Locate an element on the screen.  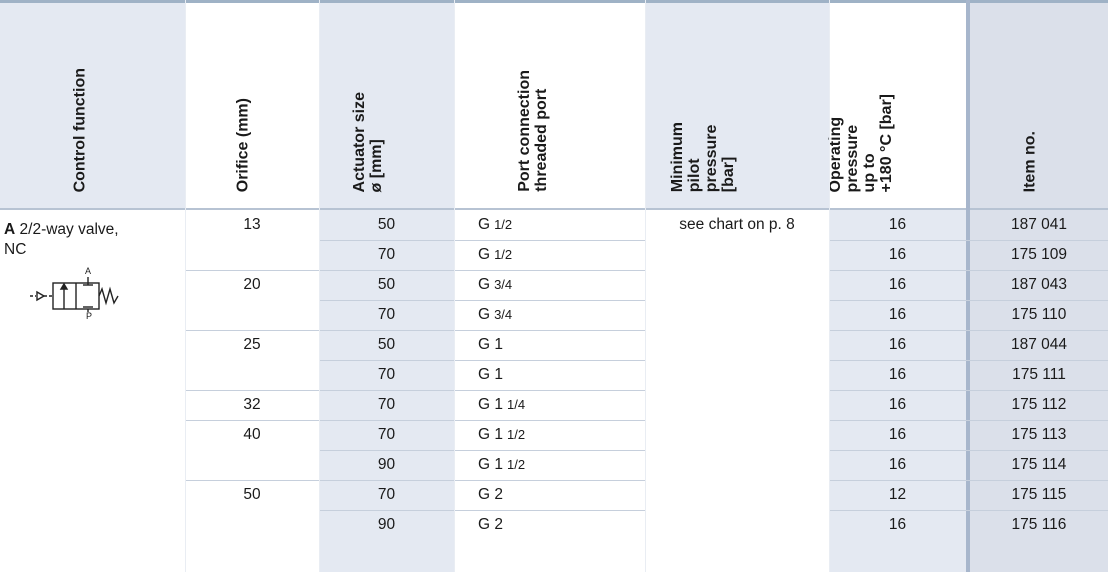
header-min-pilot: Minimum pilot pressure [bar] is located at coordinates (737, 104).